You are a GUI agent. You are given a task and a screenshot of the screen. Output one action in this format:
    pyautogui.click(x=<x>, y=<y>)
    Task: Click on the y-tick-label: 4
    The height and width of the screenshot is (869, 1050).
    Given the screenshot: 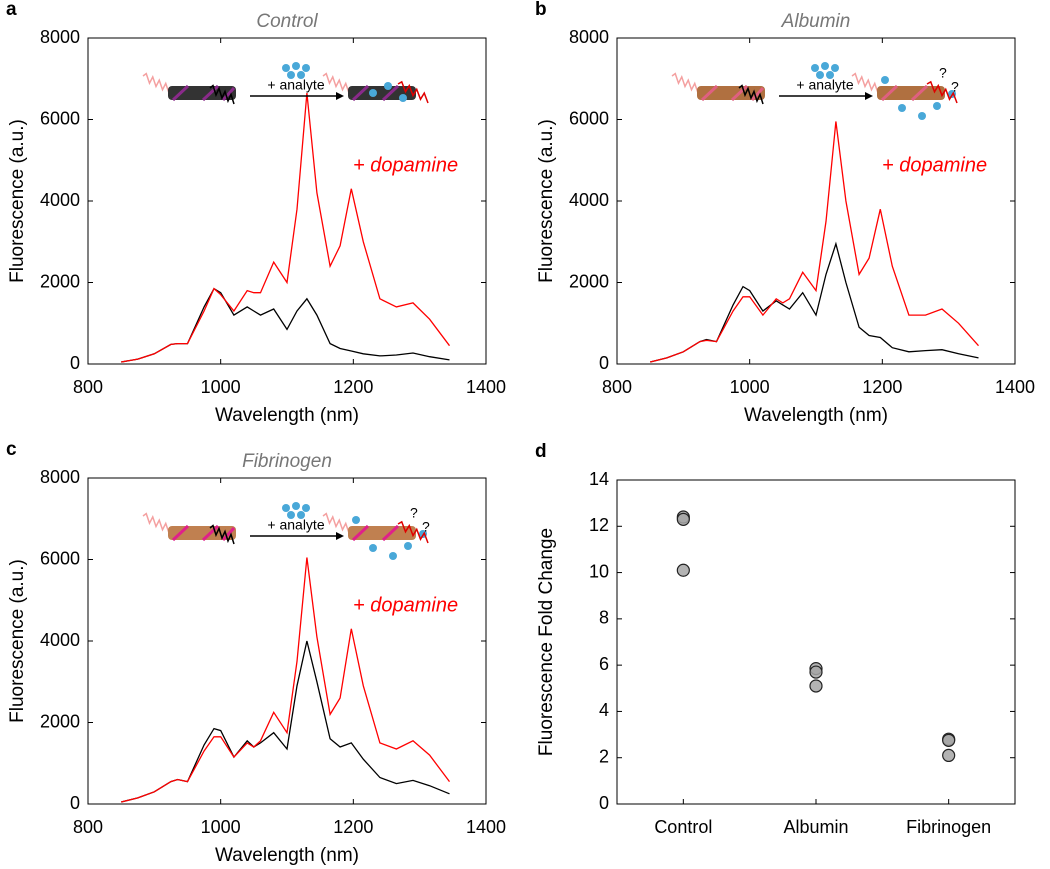 What is the action you would take?
    pyautogui.click(x=604, y=710)
    